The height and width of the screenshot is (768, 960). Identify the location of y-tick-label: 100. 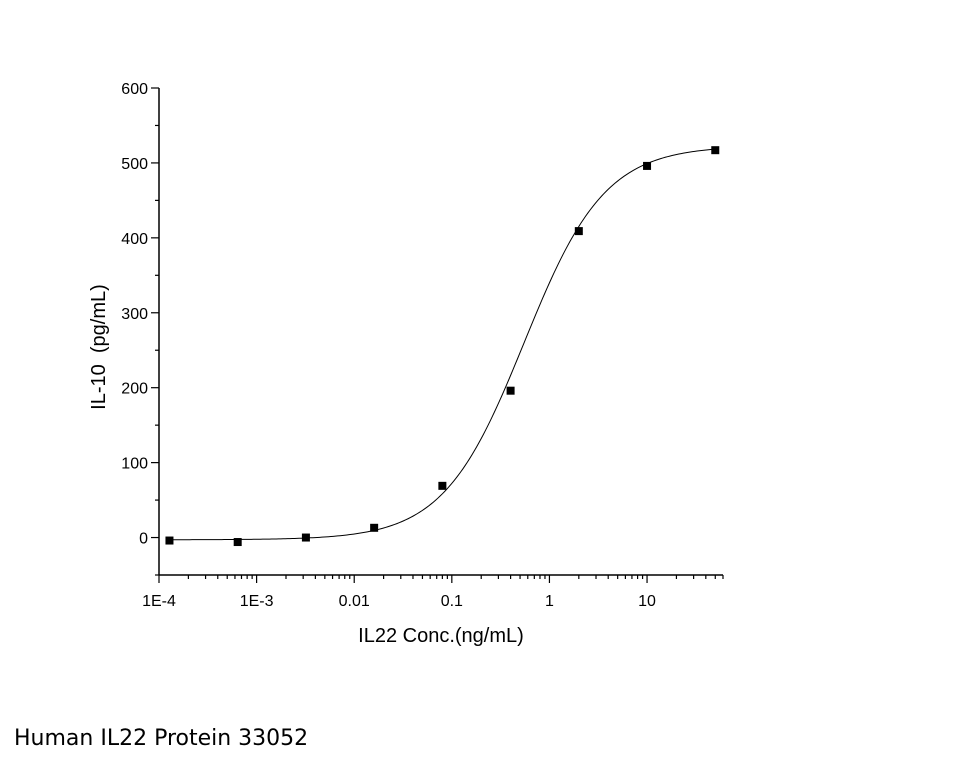
(134, 464).